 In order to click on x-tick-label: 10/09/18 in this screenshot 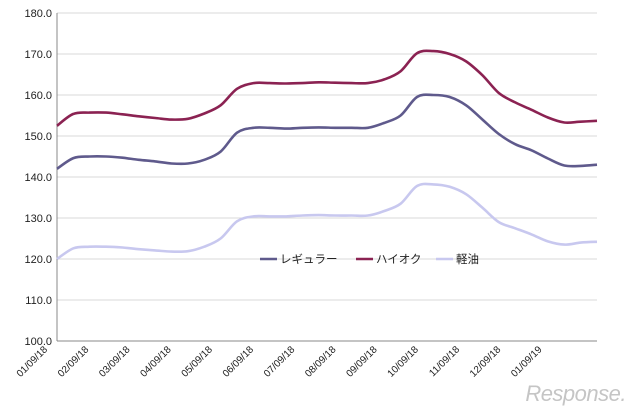, I will do `click(404, 362)`.